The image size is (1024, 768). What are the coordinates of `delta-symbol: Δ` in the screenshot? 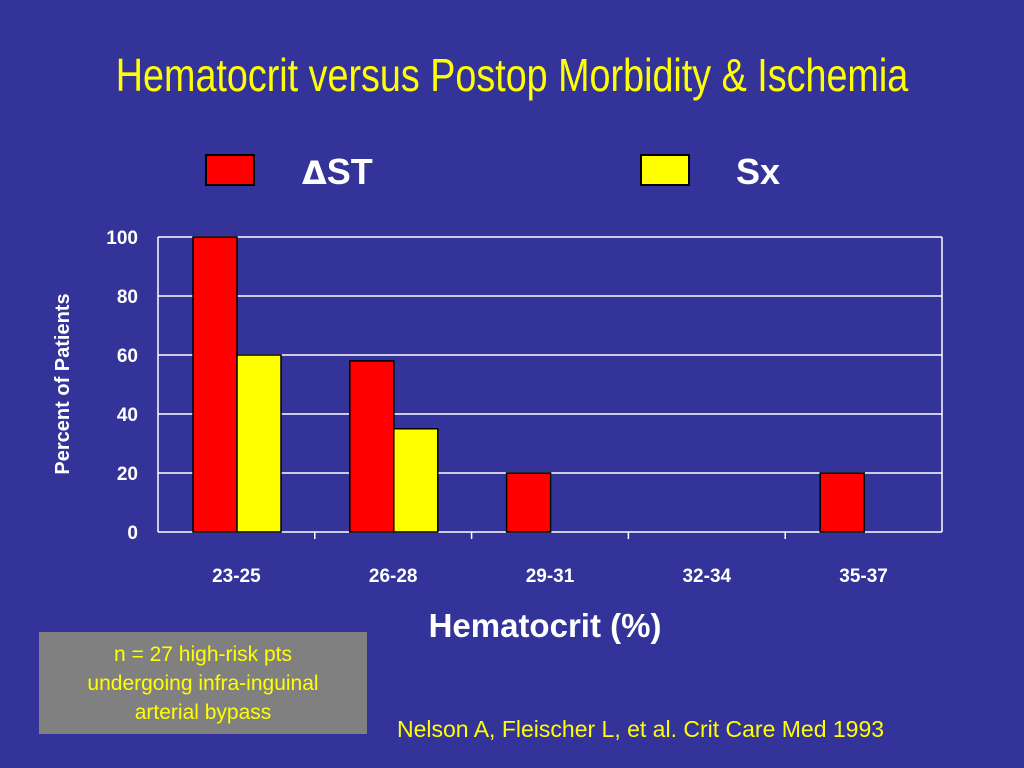 It's located at (314, 173).